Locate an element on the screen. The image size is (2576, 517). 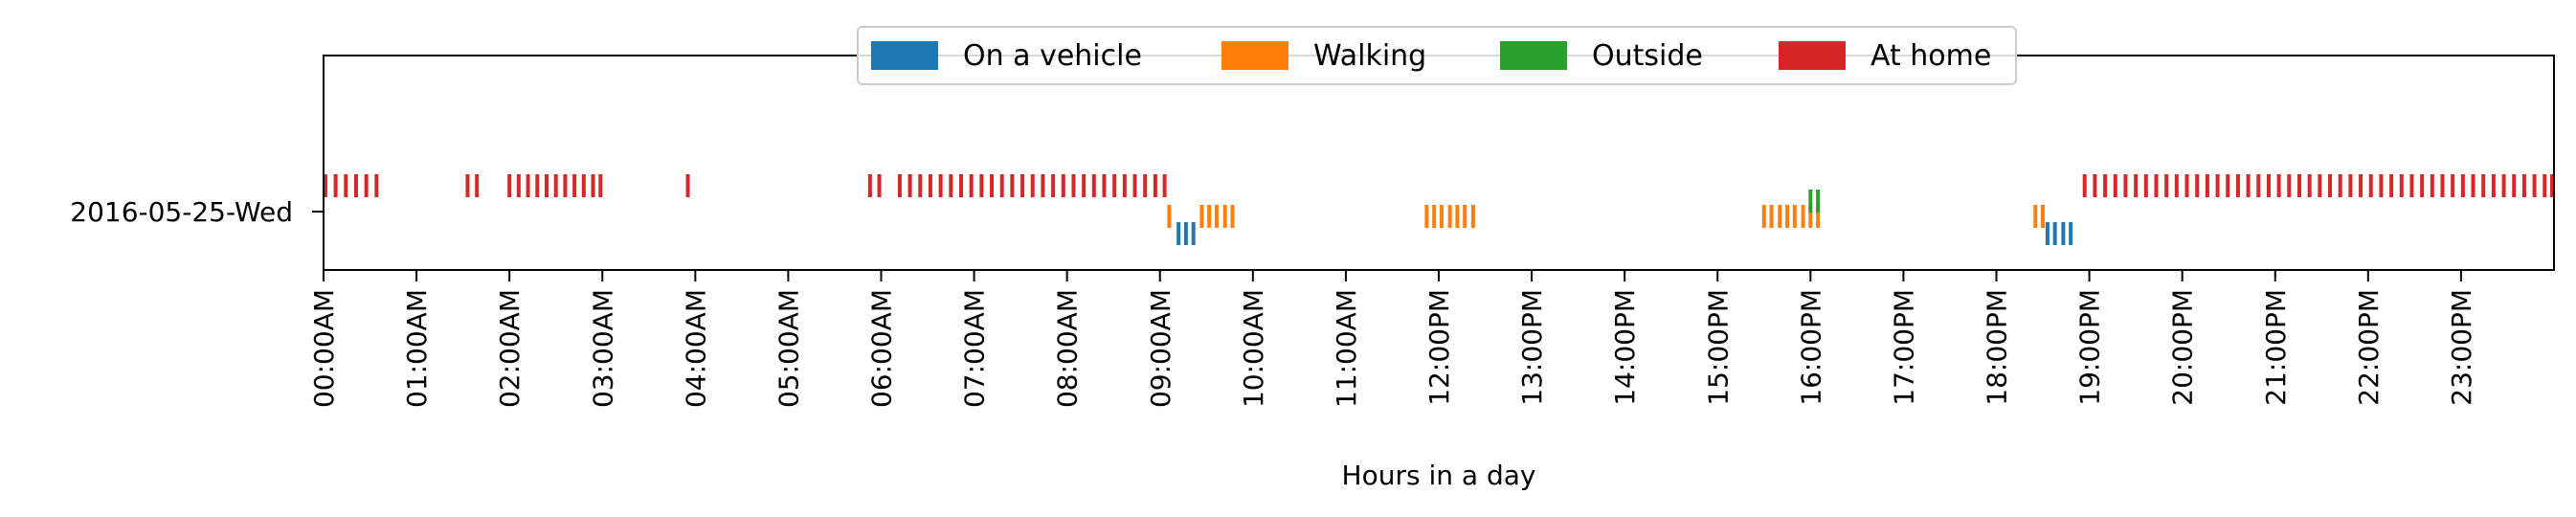
x-tick-label: 11:00AM is located at coordinates (1347, 348).